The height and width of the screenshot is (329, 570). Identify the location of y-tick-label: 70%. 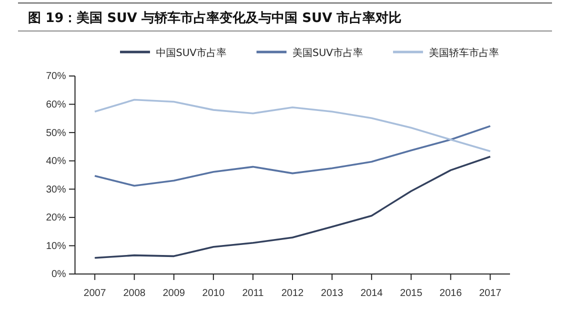
(56, 76).